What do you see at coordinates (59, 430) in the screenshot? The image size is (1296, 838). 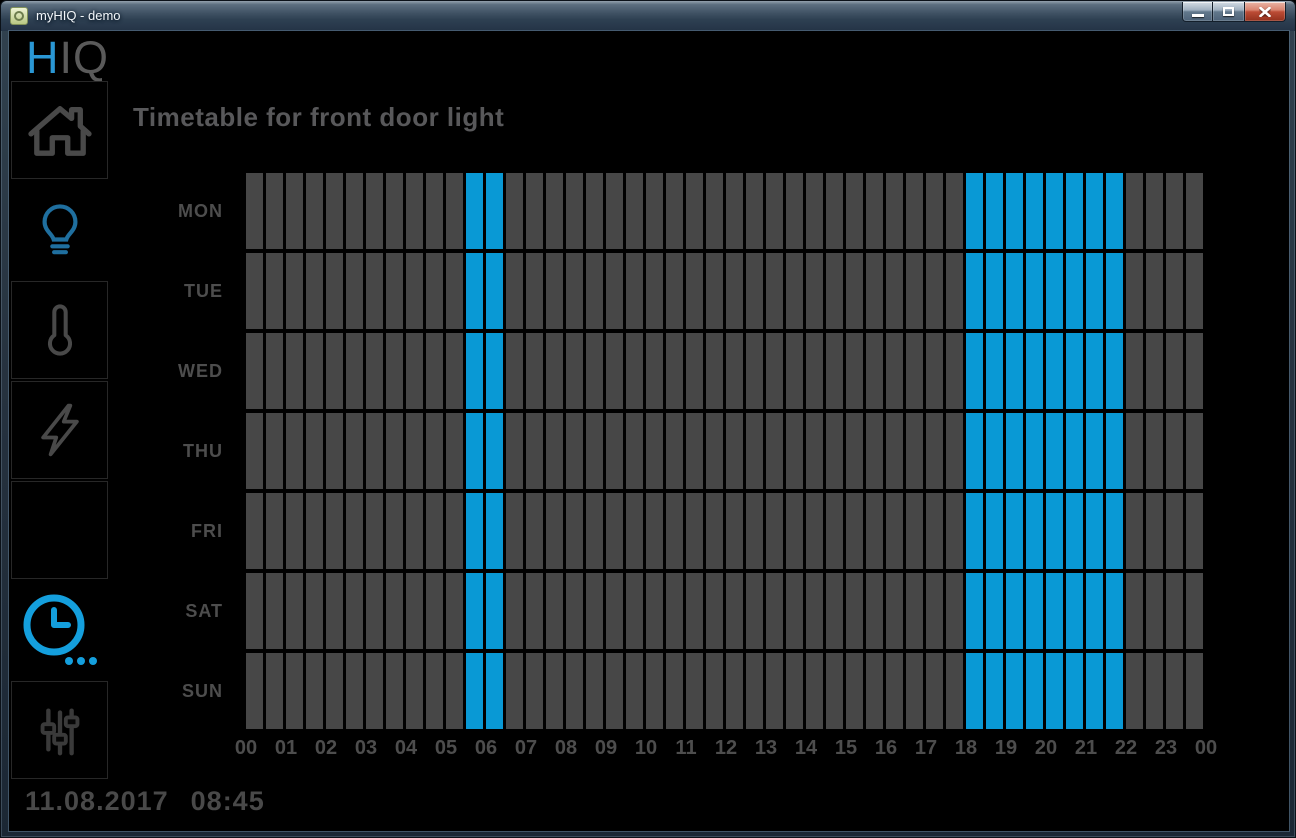 I see `sidebar-item-energy` at bounding box center [59, 430].